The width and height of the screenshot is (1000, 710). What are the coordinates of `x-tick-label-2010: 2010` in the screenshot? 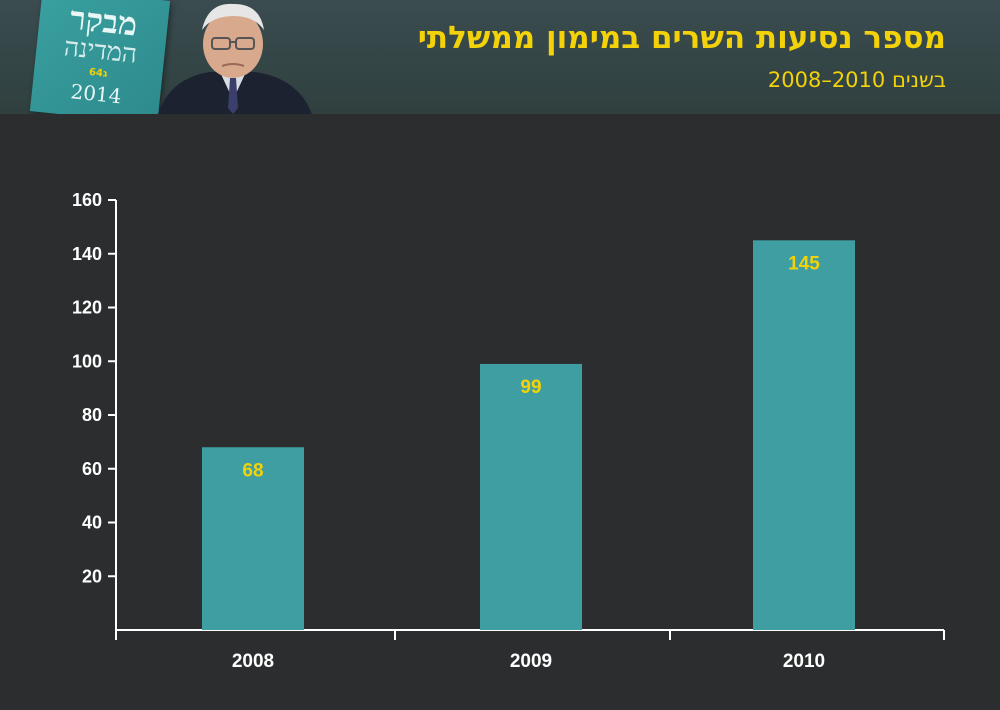 It's located at (804, 661).